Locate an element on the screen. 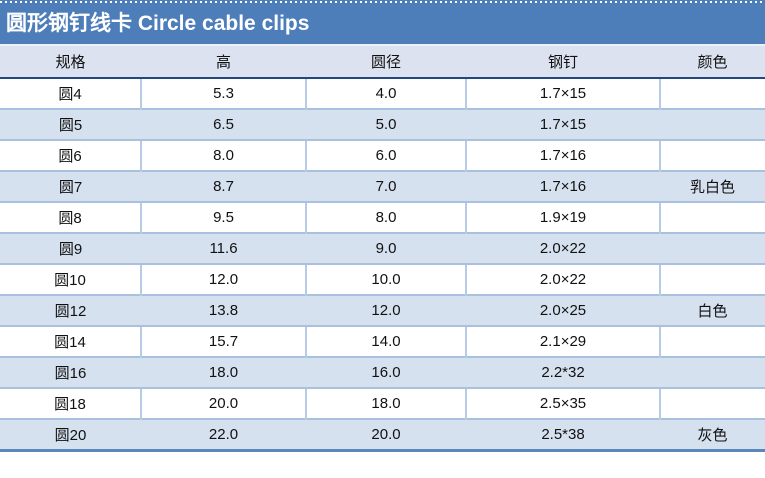 The height and width of the screenshot is (478, 765). table-cell: 22.0 is located at coordinates (223, 434).